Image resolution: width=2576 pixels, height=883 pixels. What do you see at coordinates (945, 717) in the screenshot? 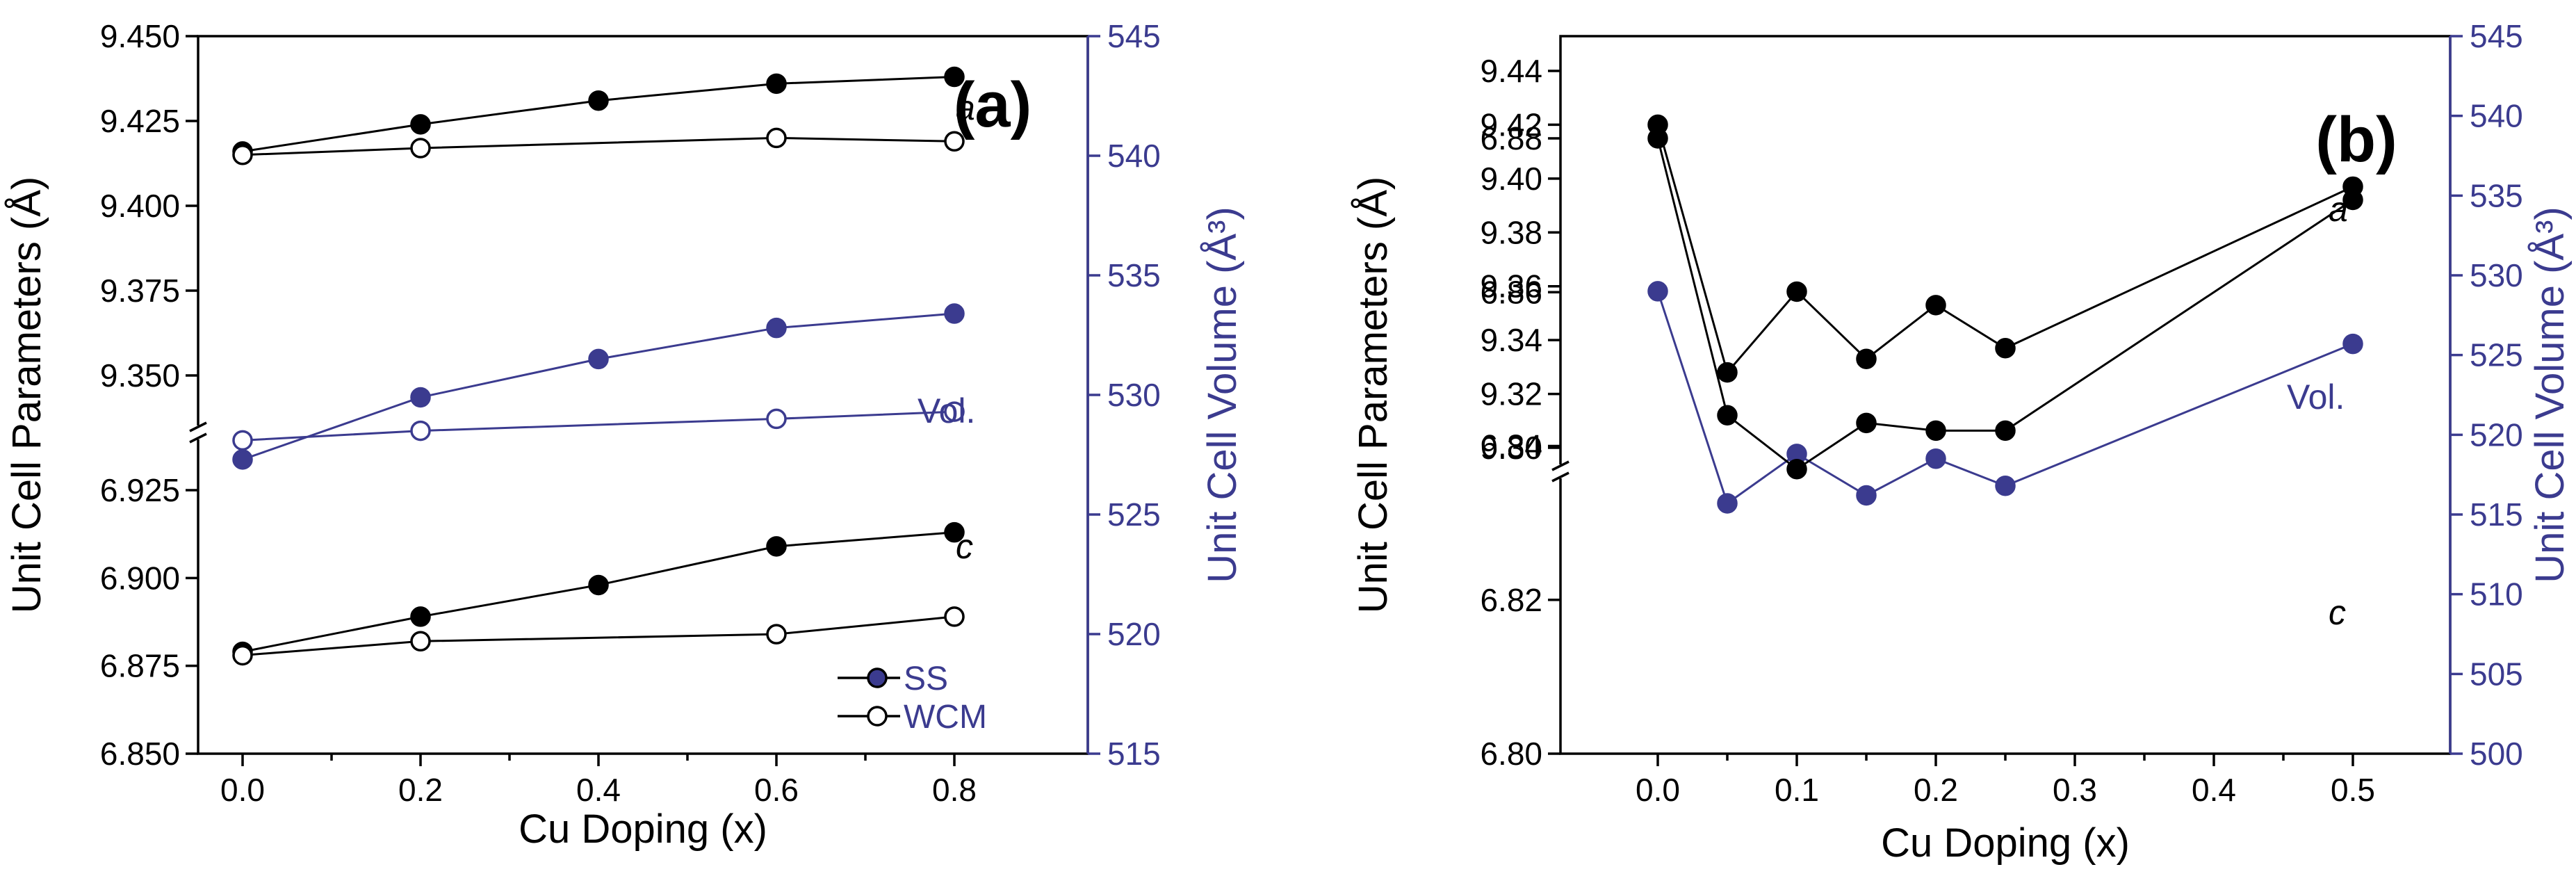
I see `legend-wcm-label: WCM` at bounding box center [945, 717].